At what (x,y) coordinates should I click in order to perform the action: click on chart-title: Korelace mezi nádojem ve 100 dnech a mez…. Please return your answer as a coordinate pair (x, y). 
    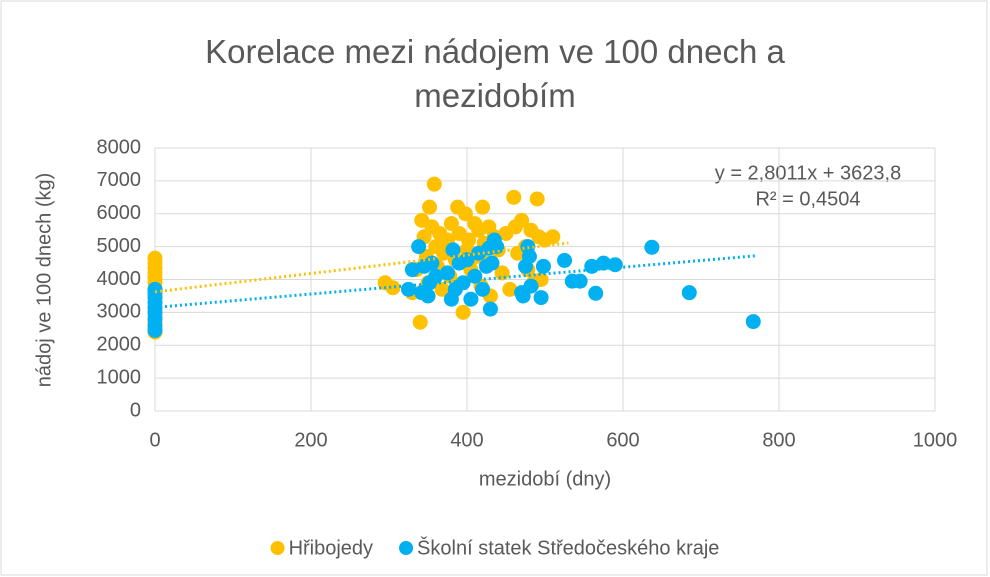
    Looking at the image, I should click on (495, 73).